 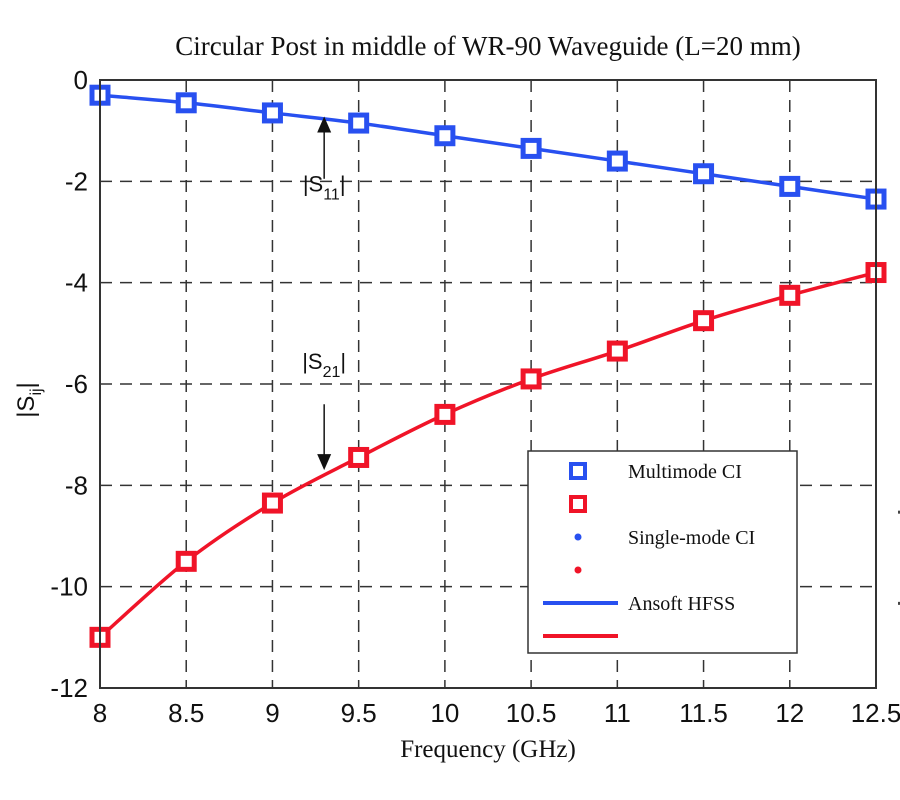 I want to click on x-tick-label: 10, so click(x=444, y=713).